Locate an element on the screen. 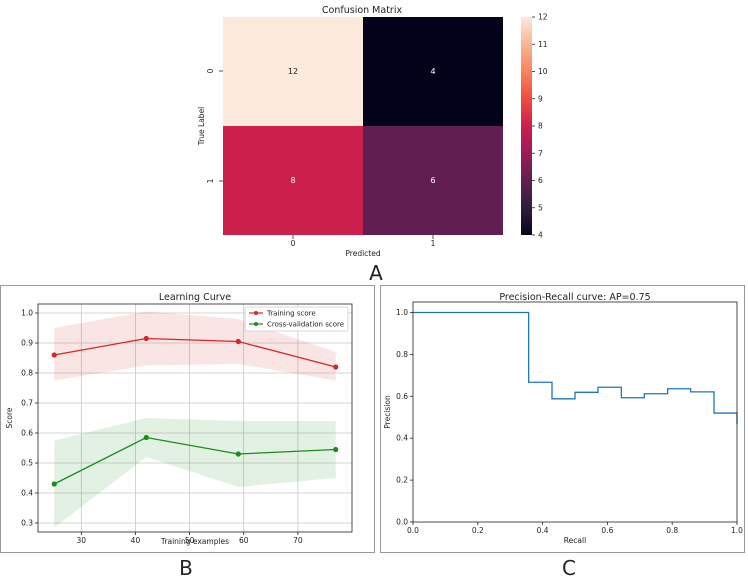 The height and width of the screenshot is (584, 748). pr-xtick-label: 0.6 is located at coordinates (607, 530).